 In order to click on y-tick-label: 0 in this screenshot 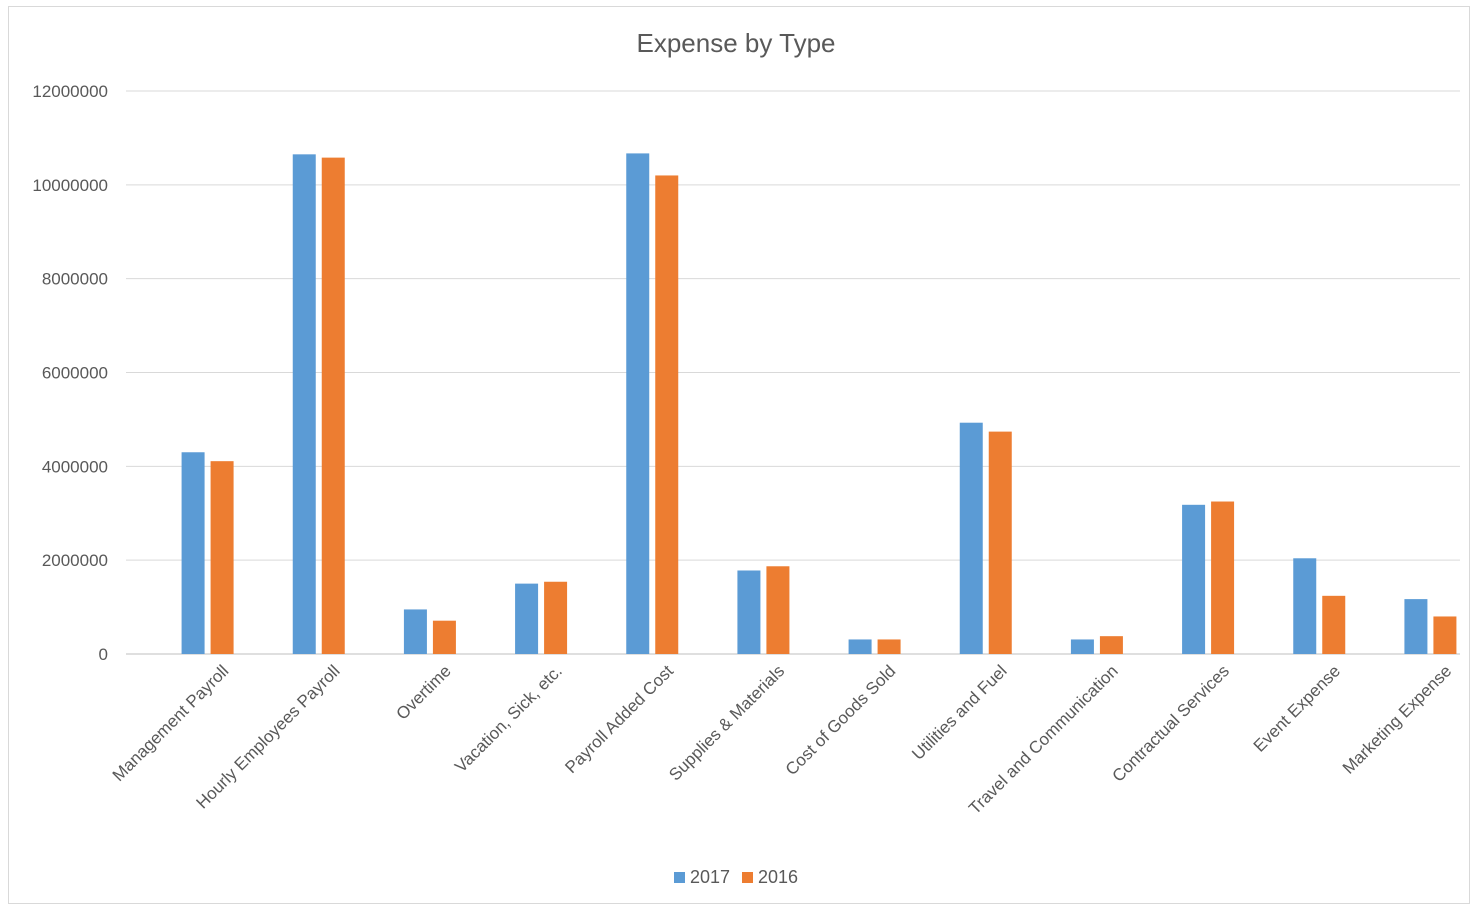, I will do `click(103, 654)`.